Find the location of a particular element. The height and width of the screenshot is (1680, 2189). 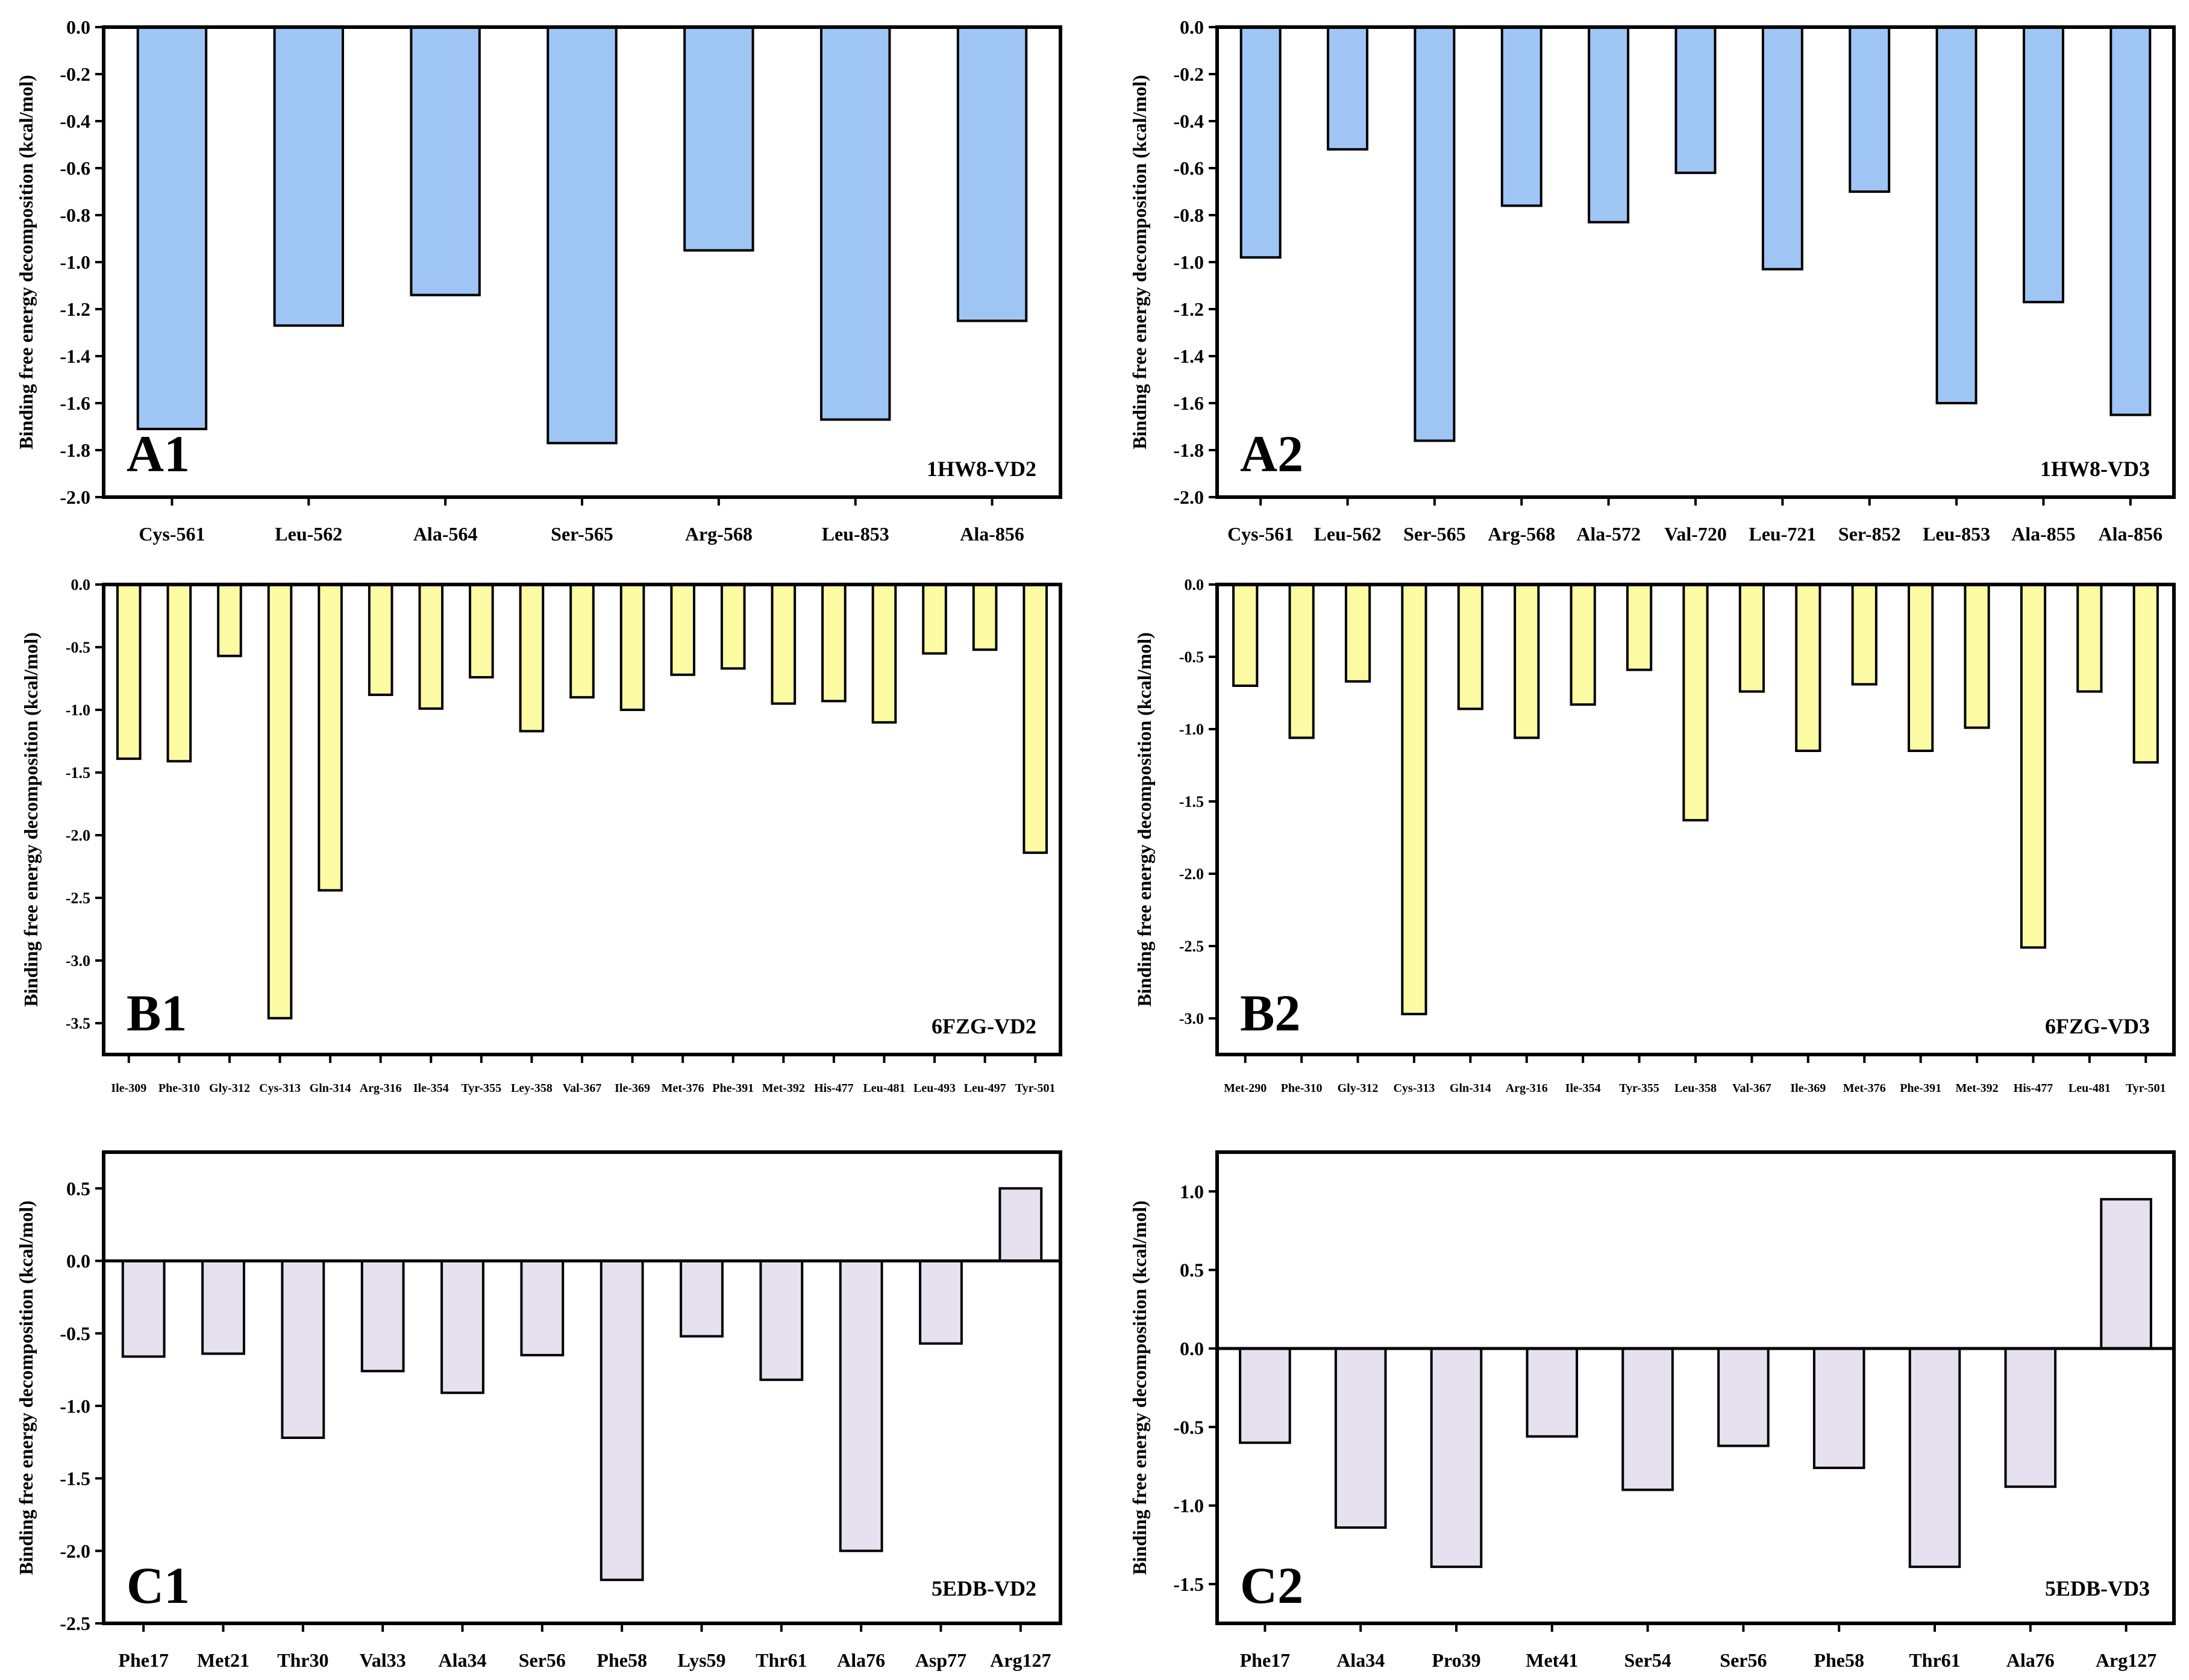

a1-ytick-label: -0.8 is located at coordinates (75, 215).